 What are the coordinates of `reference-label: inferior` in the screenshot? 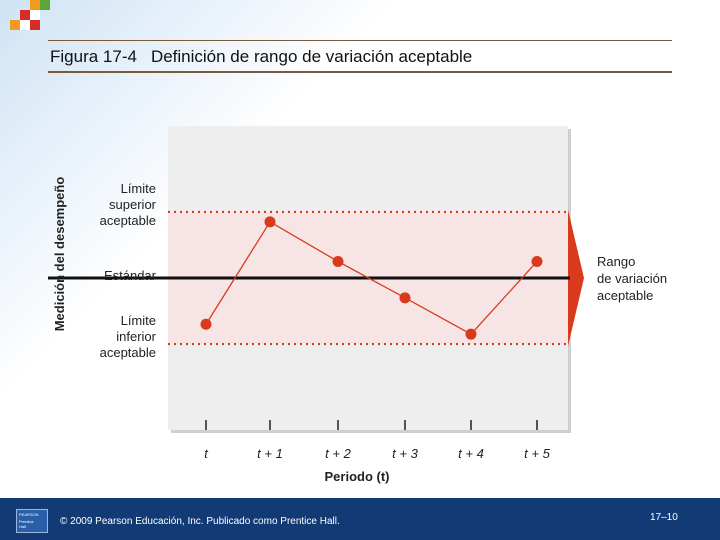 It's located at (136, 336).